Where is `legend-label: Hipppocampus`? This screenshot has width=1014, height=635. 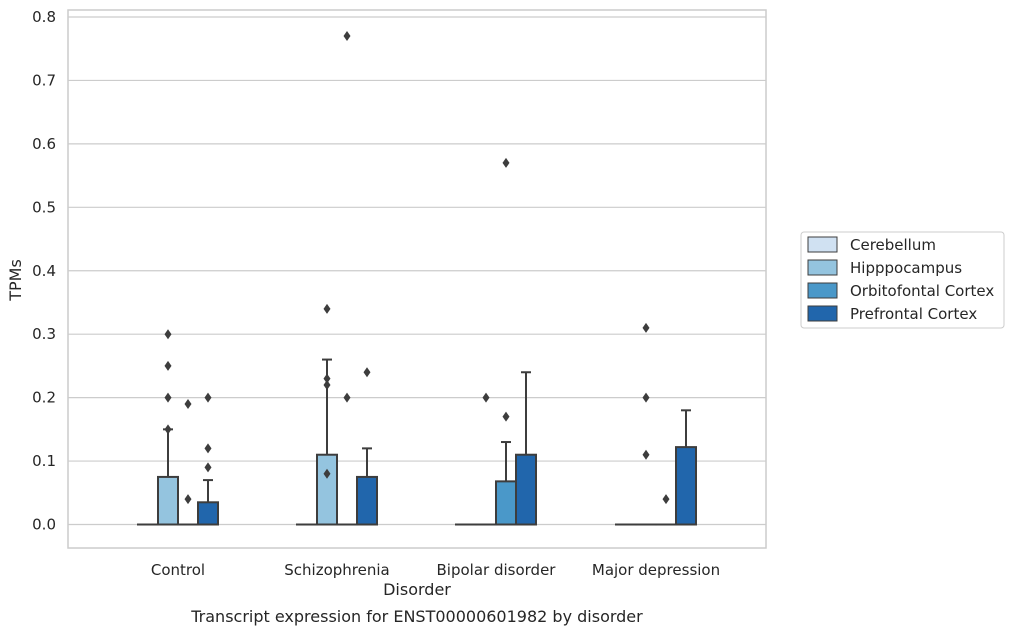 legend-label: Hipppocampus is located at coordinates (906, 268).